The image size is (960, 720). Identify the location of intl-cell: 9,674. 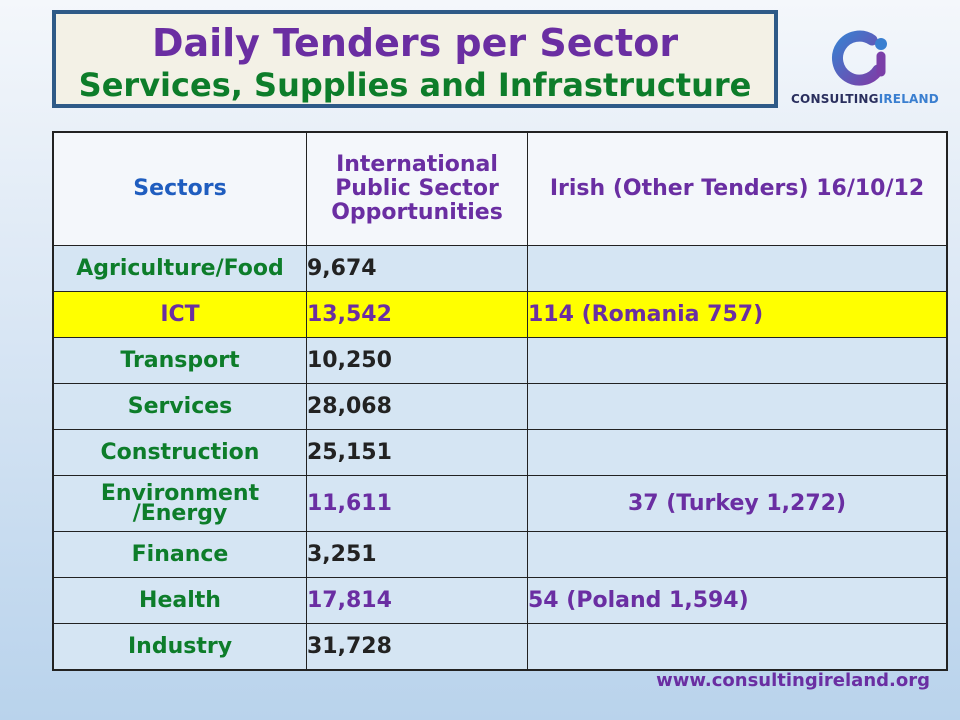
(417, 268).